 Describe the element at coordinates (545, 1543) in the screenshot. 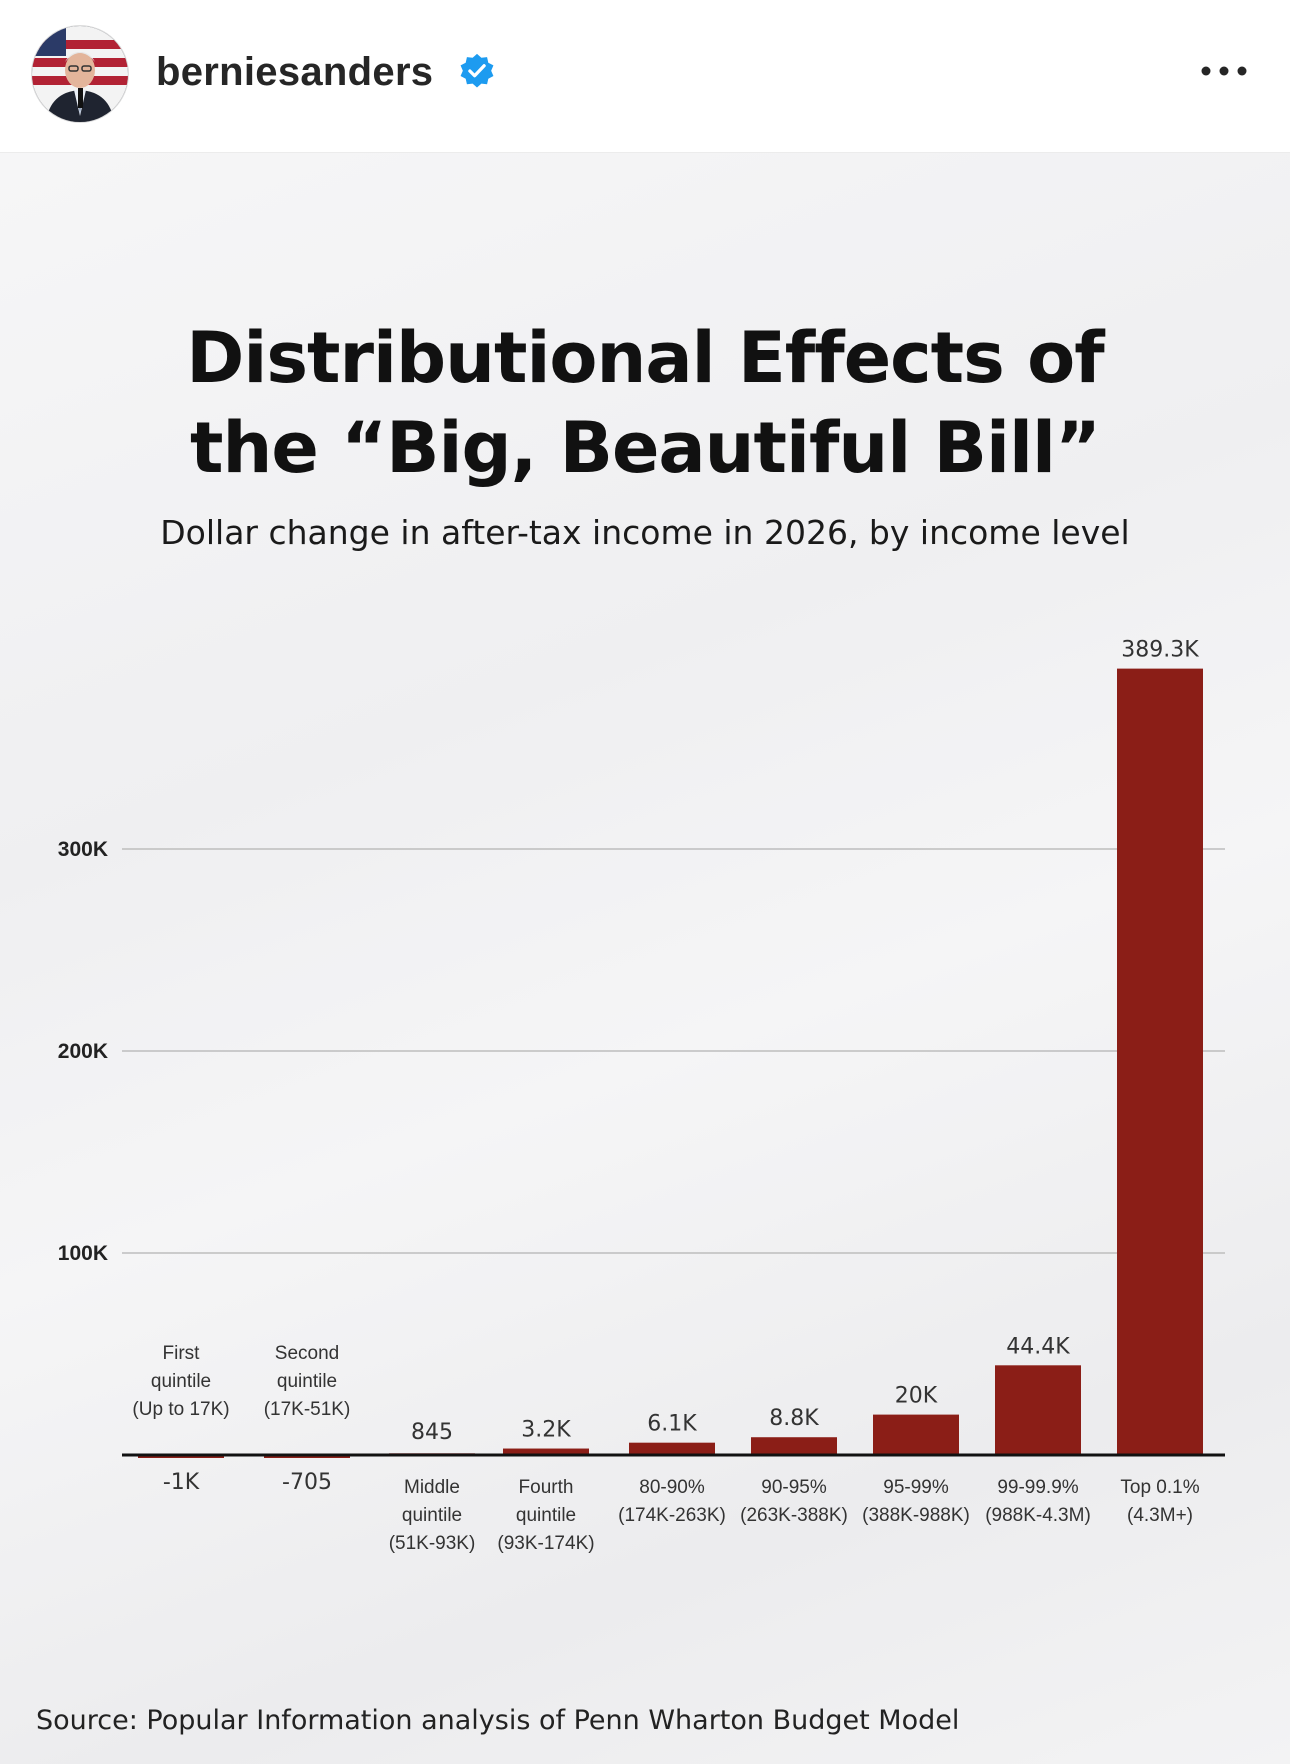

I see `category-label: (93K-174K)` at that location.